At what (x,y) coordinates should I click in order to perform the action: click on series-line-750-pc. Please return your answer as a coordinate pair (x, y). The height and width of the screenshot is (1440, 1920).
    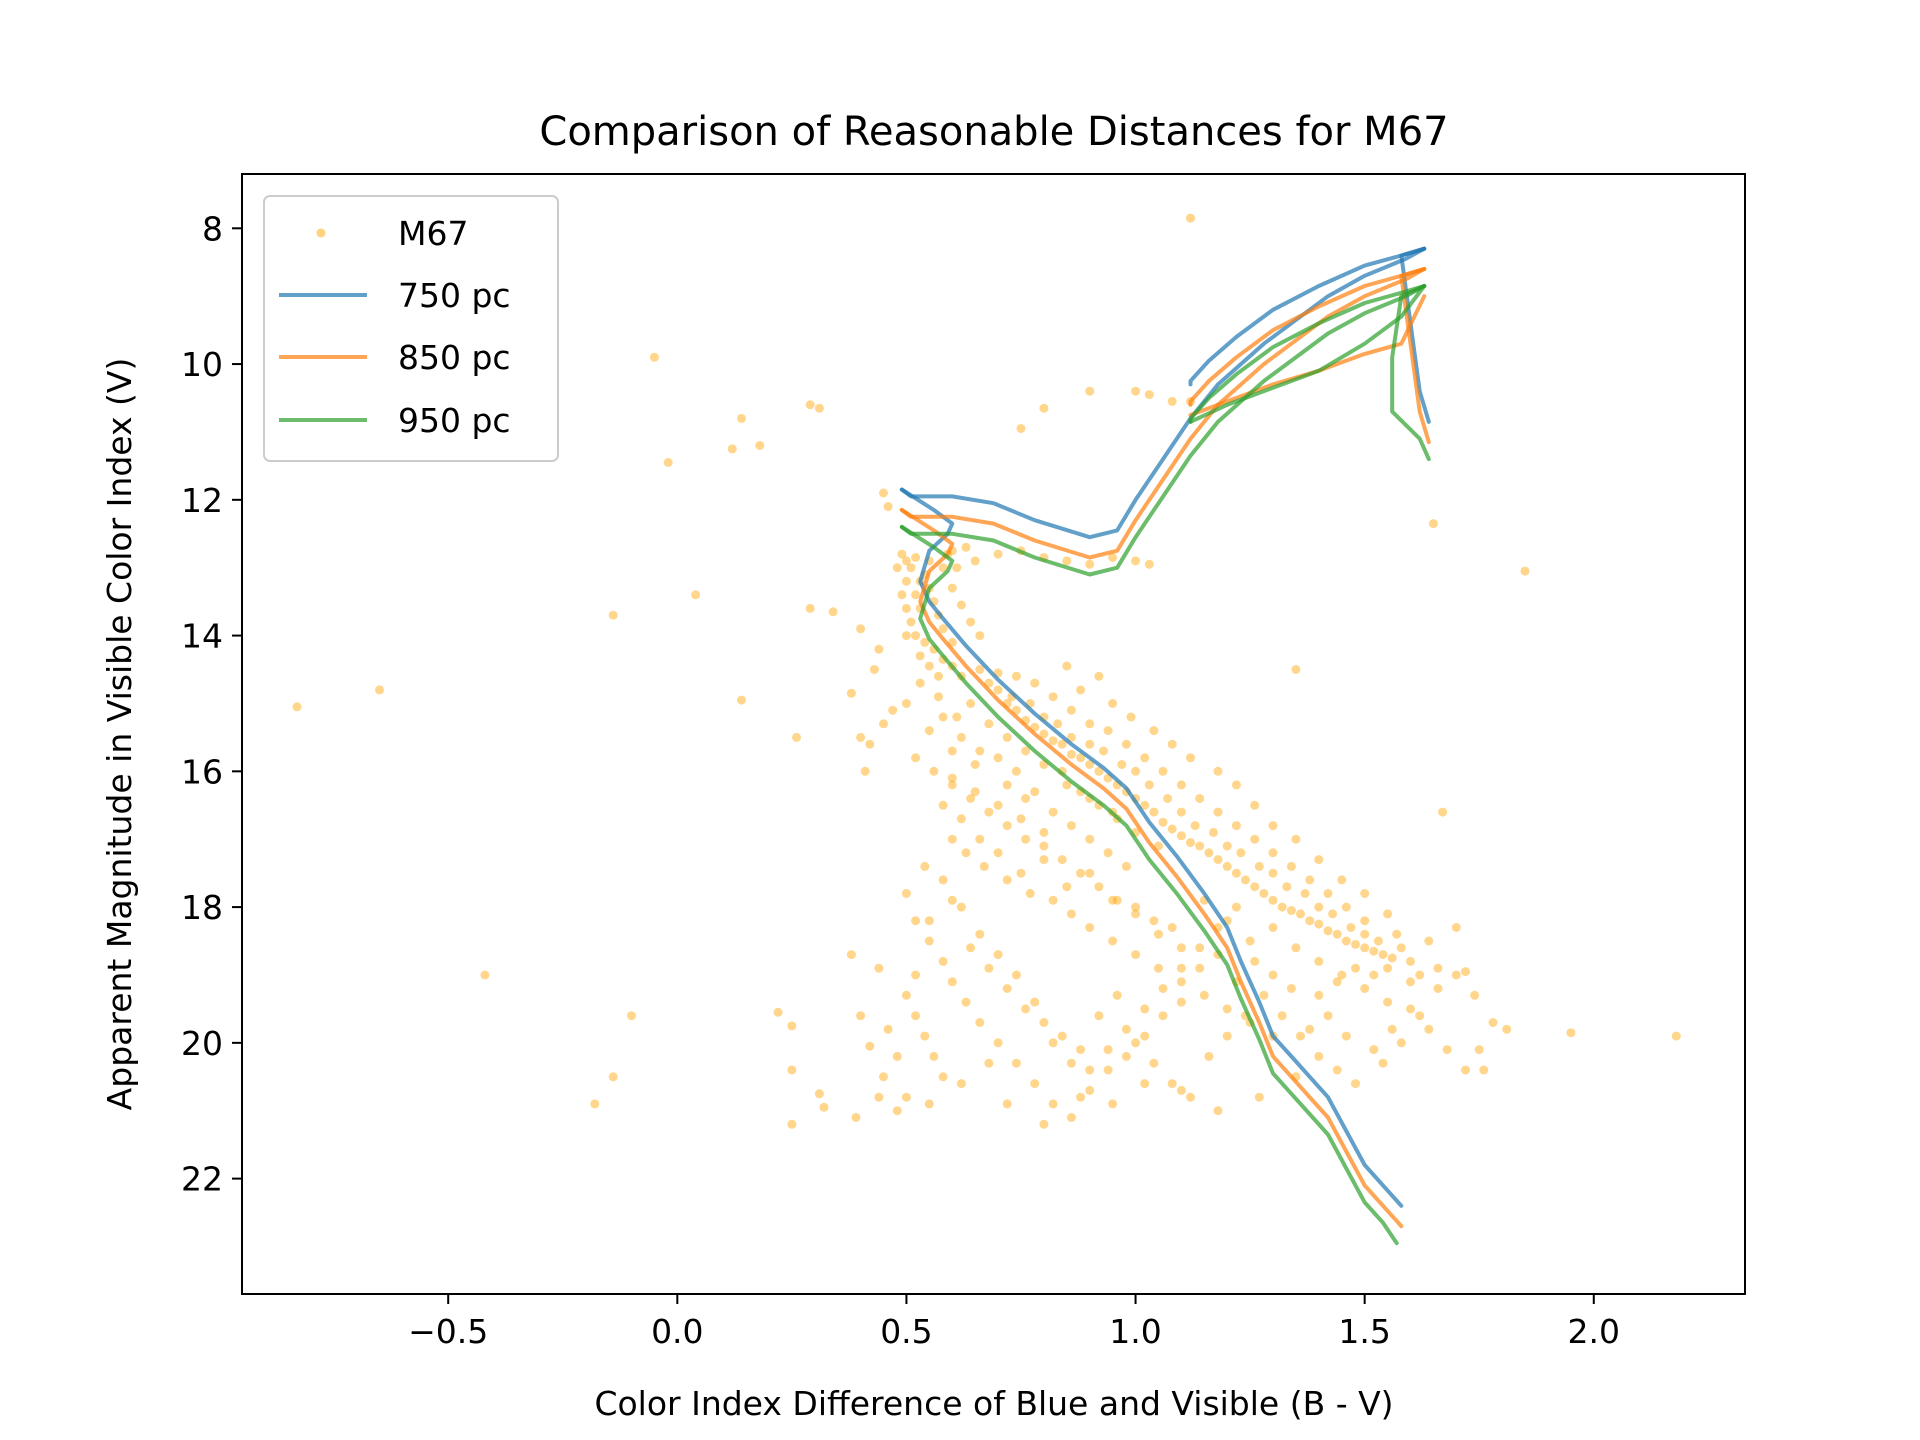
    Looking at the image, I should click on (1307, 316).